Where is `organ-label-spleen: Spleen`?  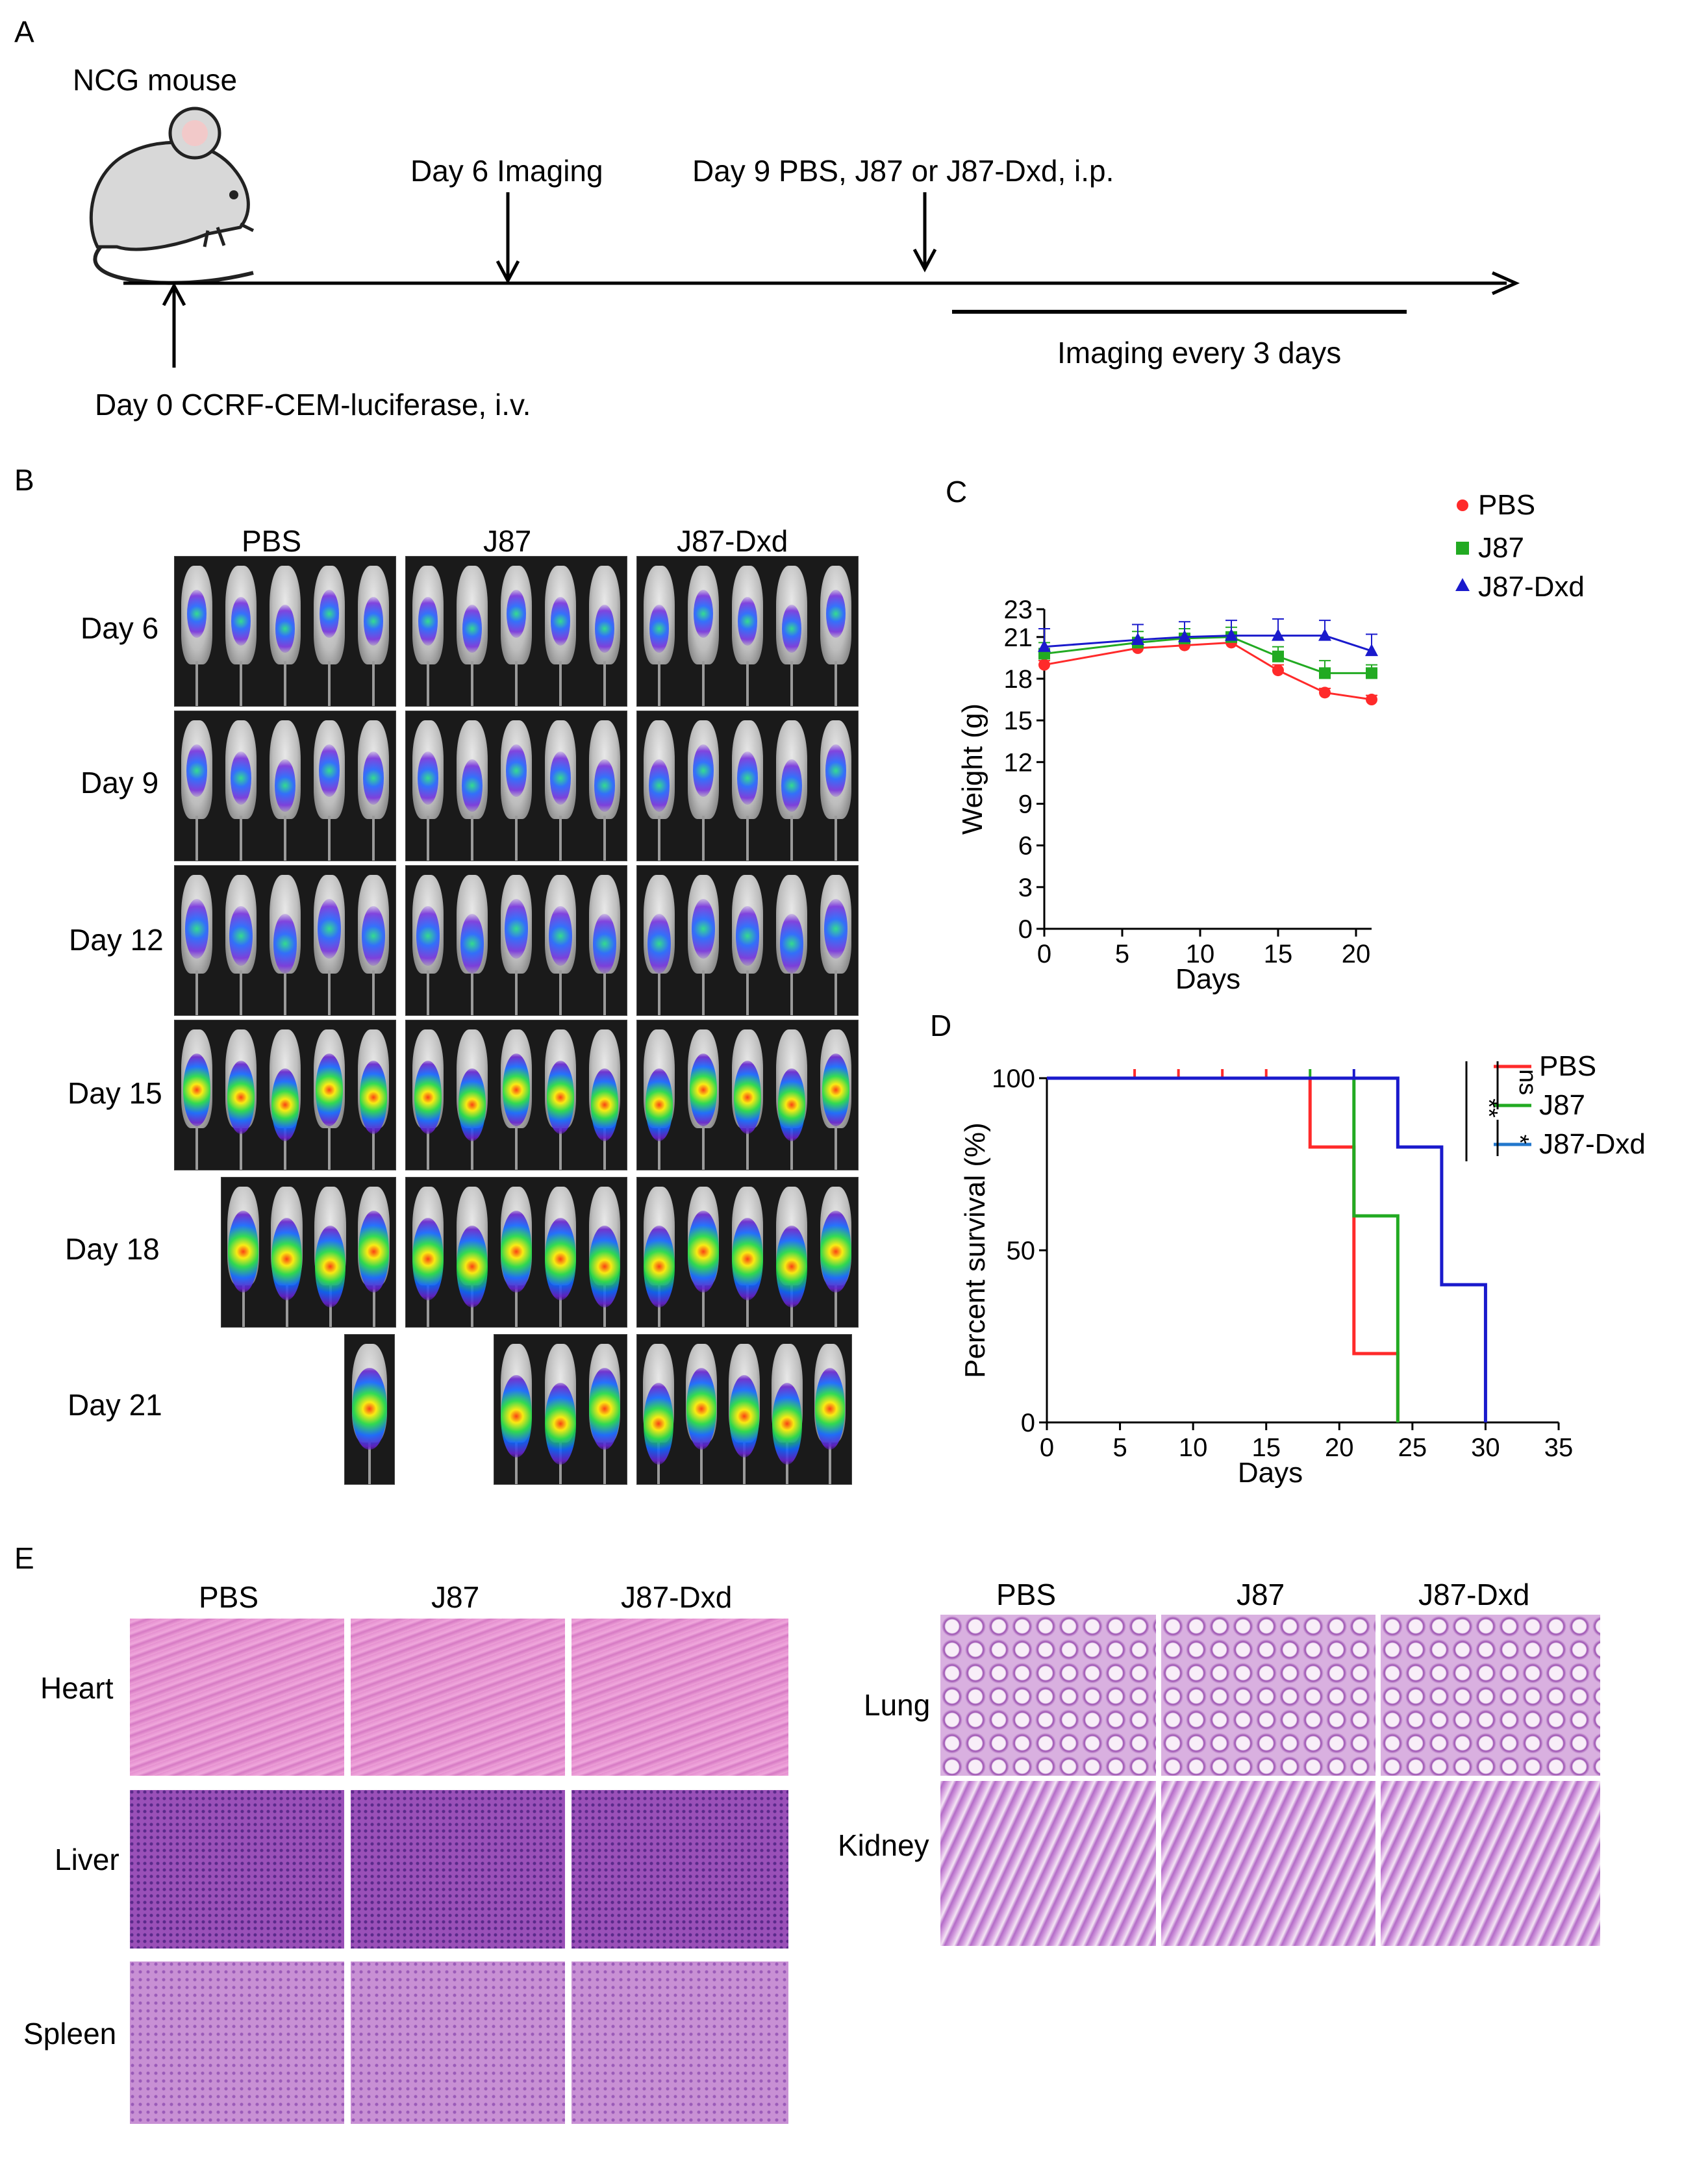 organ-label-spleen: Spleen is located at coordinates (70, 2033).